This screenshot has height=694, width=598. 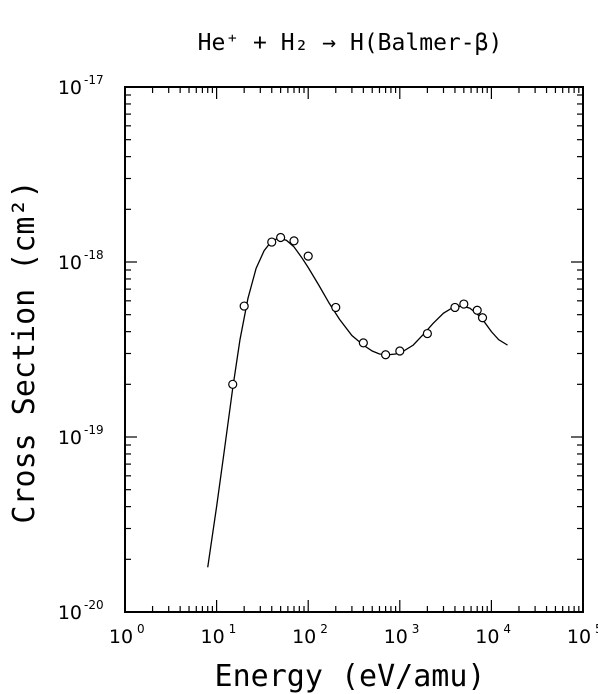 I want to click on x-axis-title: Energy (eV/amu), so click(x=350, y=676).